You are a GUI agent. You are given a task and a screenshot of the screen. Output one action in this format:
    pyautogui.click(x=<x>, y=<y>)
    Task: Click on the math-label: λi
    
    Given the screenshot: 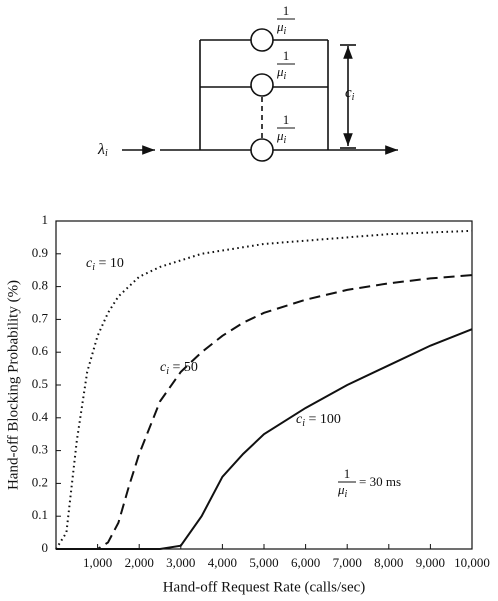 What is the action you would take?
    pyautogui.click(x=102, y=150)
    